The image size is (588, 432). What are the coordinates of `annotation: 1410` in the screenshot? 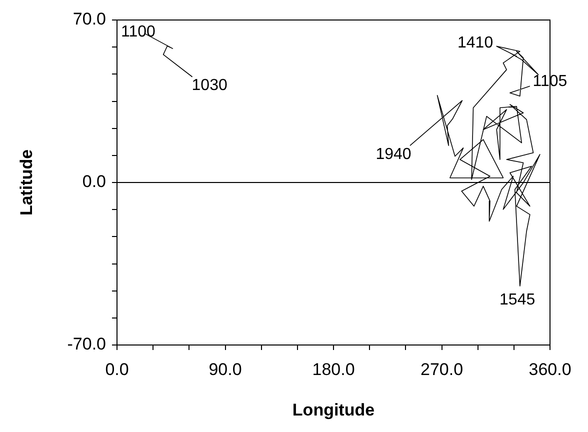 It's located at (476, 43).